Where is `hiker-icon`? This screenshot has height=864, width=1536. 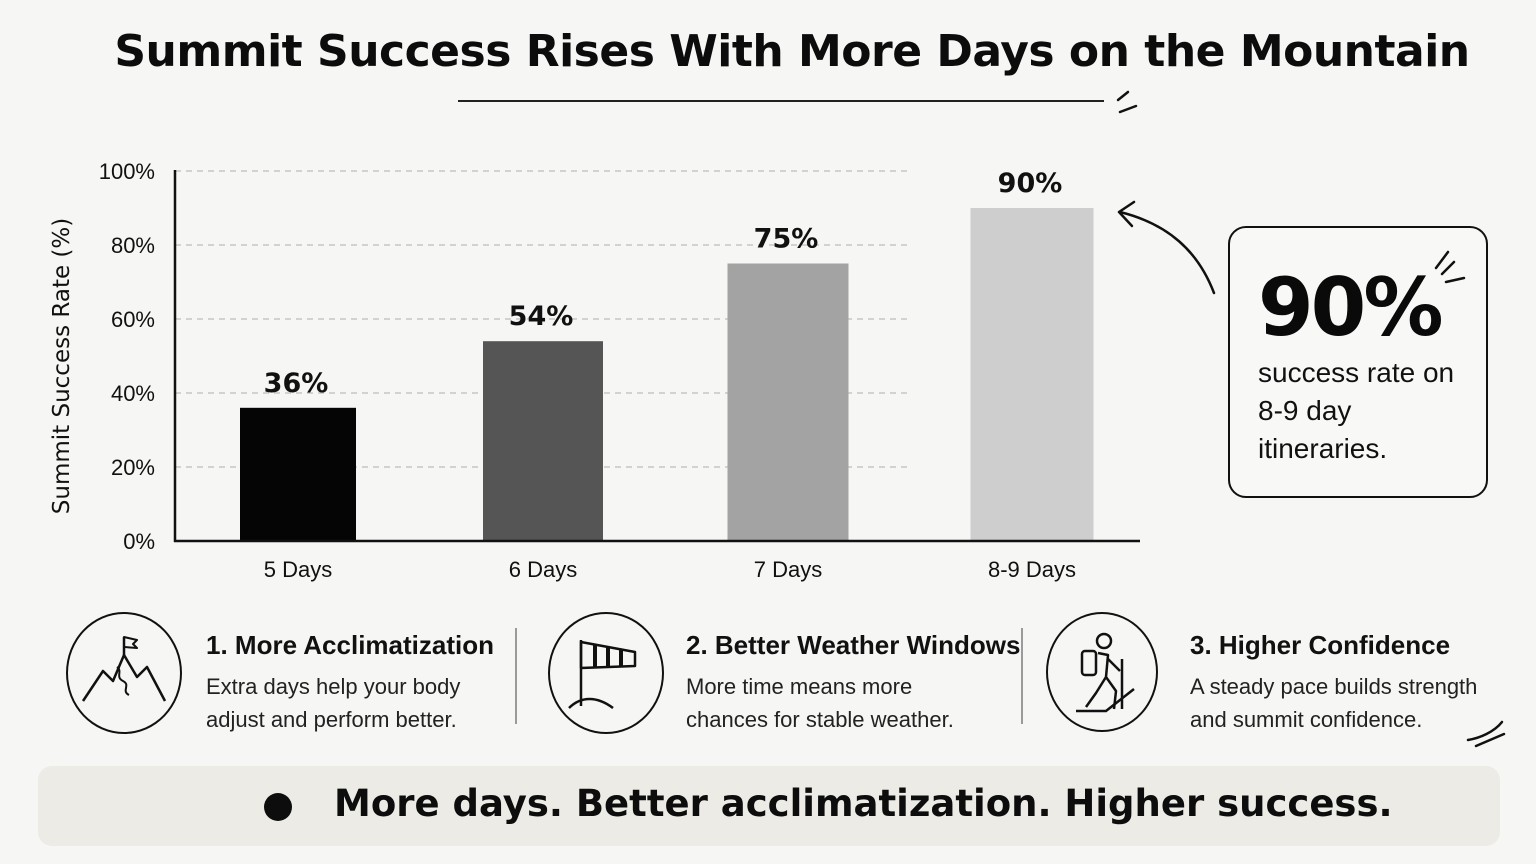
hiker-icon is located at coordinates (1105, 672).